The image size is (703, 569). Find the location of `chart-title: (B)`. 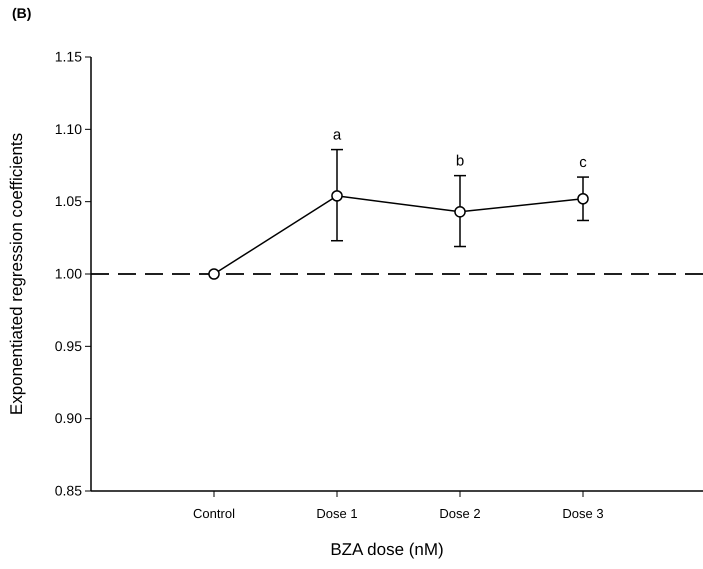

chart-title: (B) is located at coordinates (22, 13).